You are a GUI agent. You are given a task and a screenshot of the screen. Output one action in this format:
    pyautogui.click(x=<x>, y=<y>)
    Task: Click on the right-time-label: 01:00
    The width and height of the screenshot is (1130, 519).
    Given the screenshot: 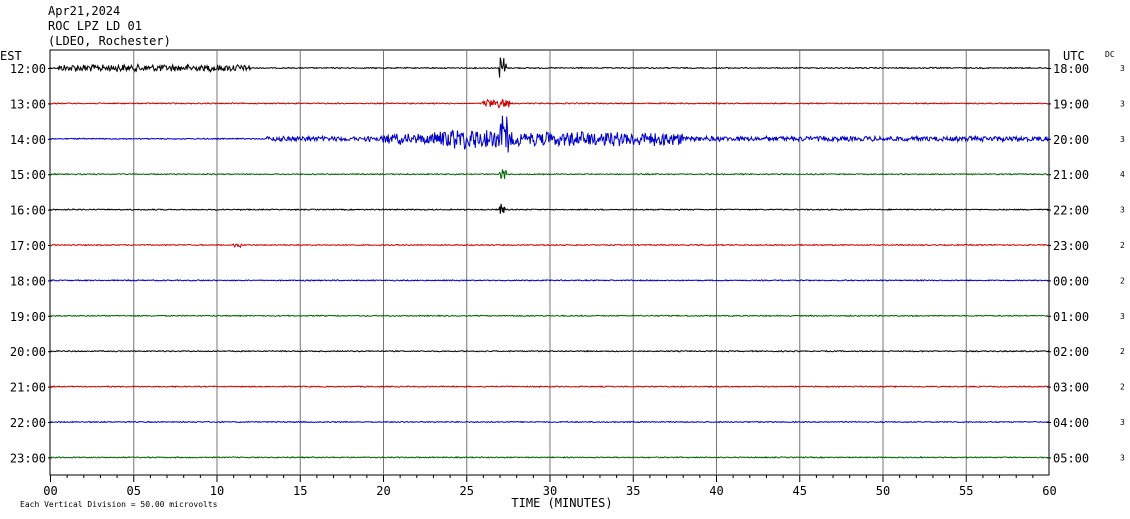 What is the action you would take?
    pyautogui.click(x=1071, y=317)
    